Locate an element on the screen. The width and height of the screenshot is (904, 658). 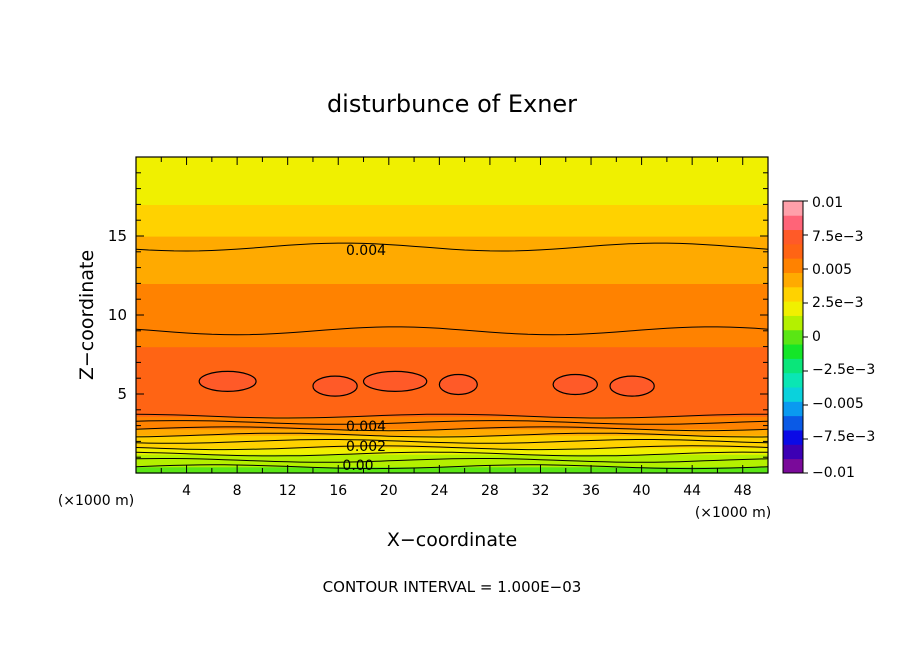
x-tick-label: 8 is located at coordinates (237, 491).